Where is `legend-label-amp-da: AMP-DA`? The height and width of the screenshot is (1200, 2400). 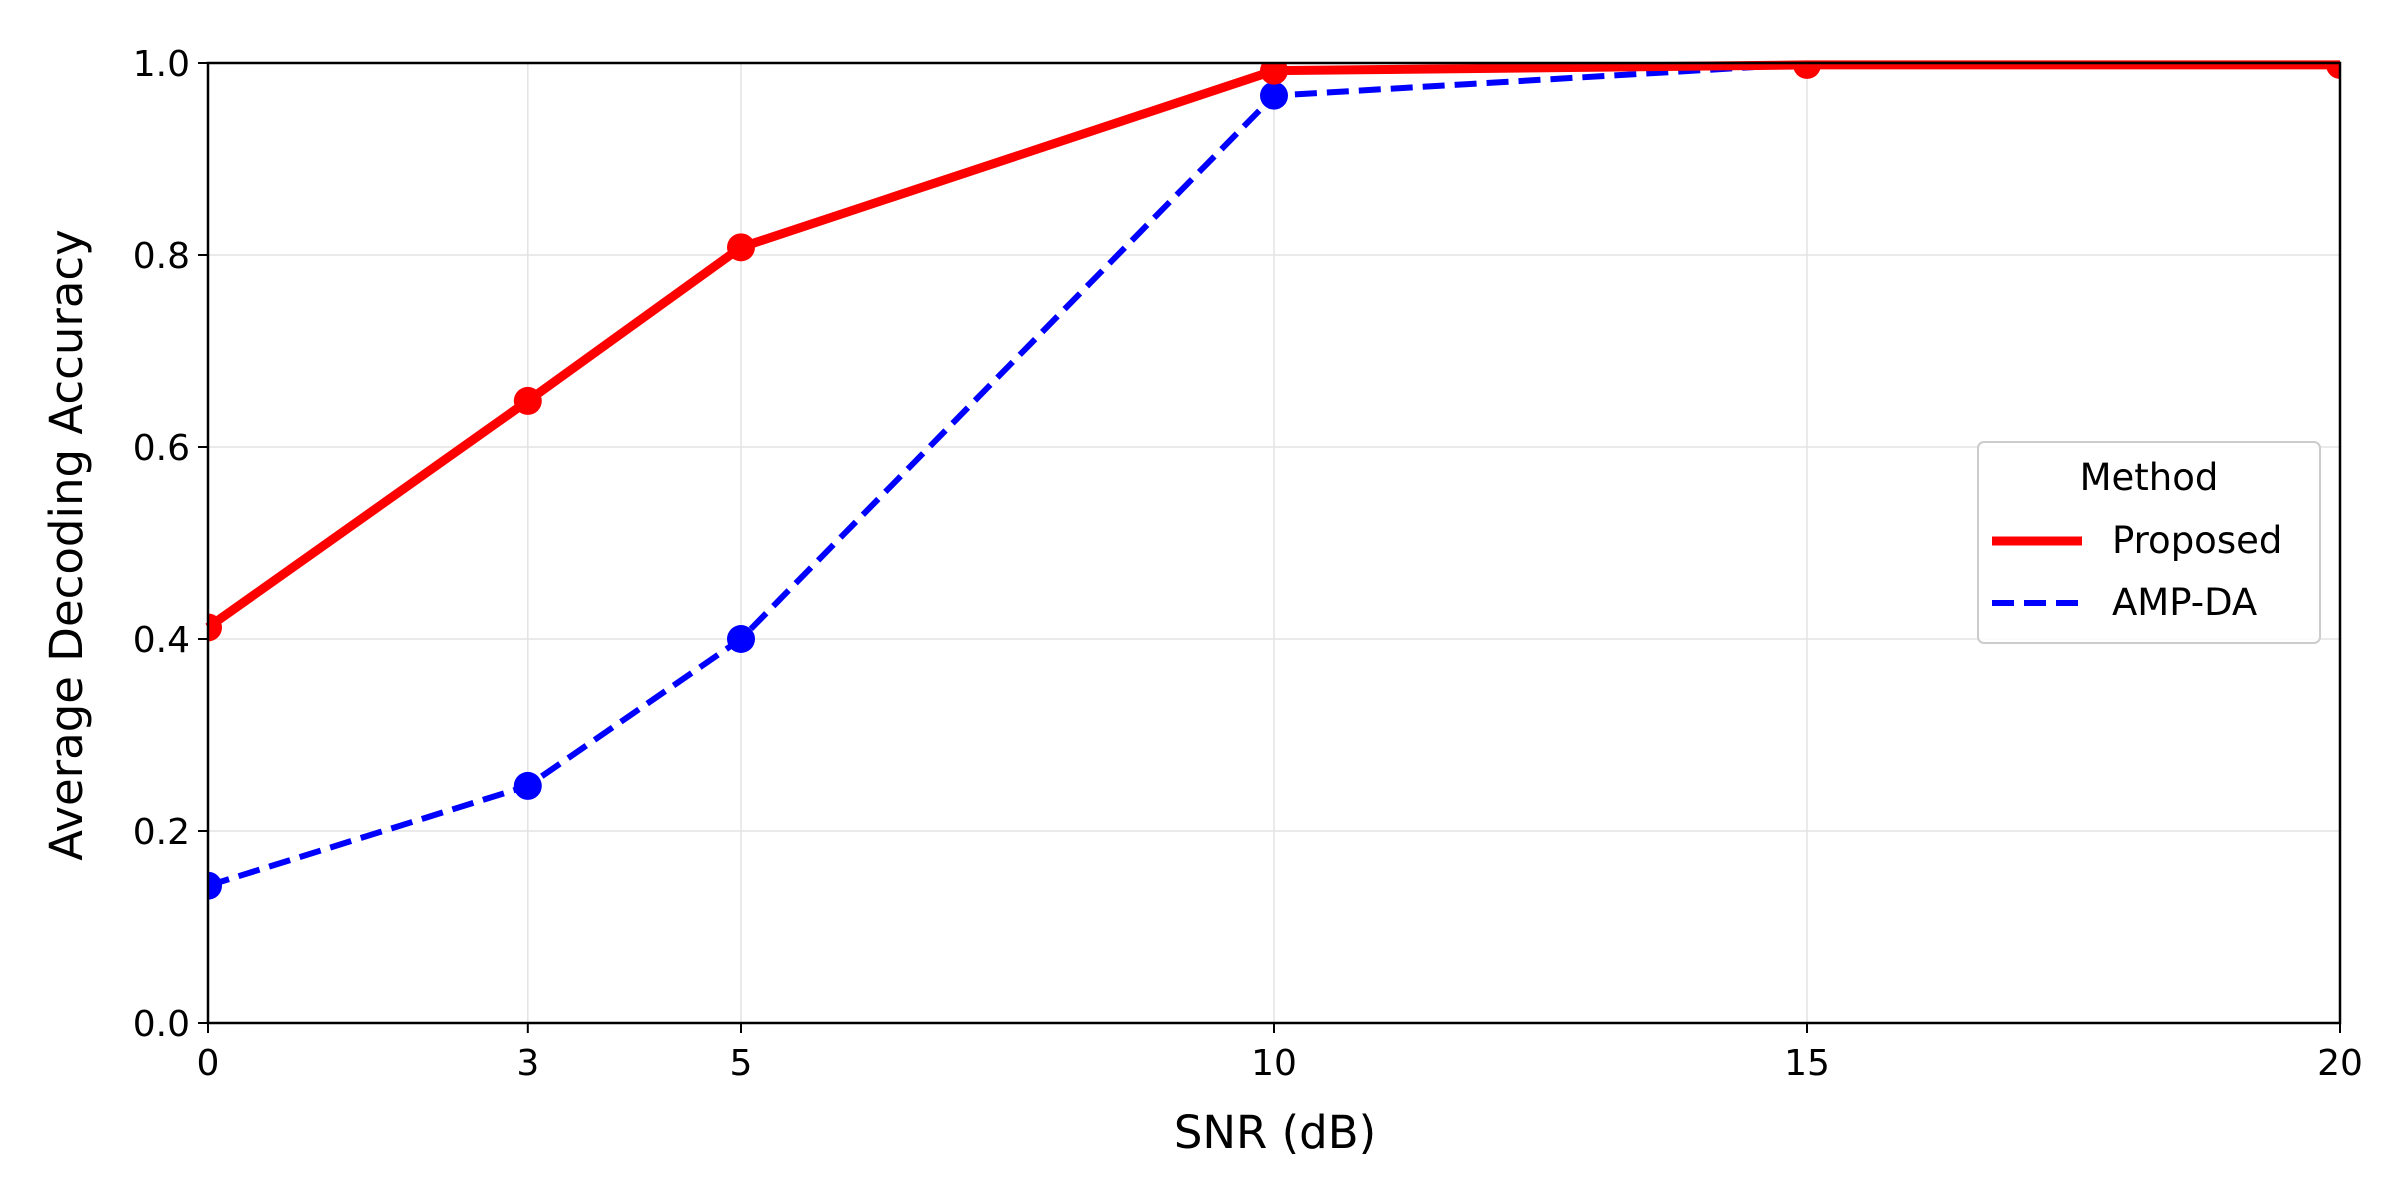
legend-label-amp-da: AMP-DA is located at coordinates (2184, 602).